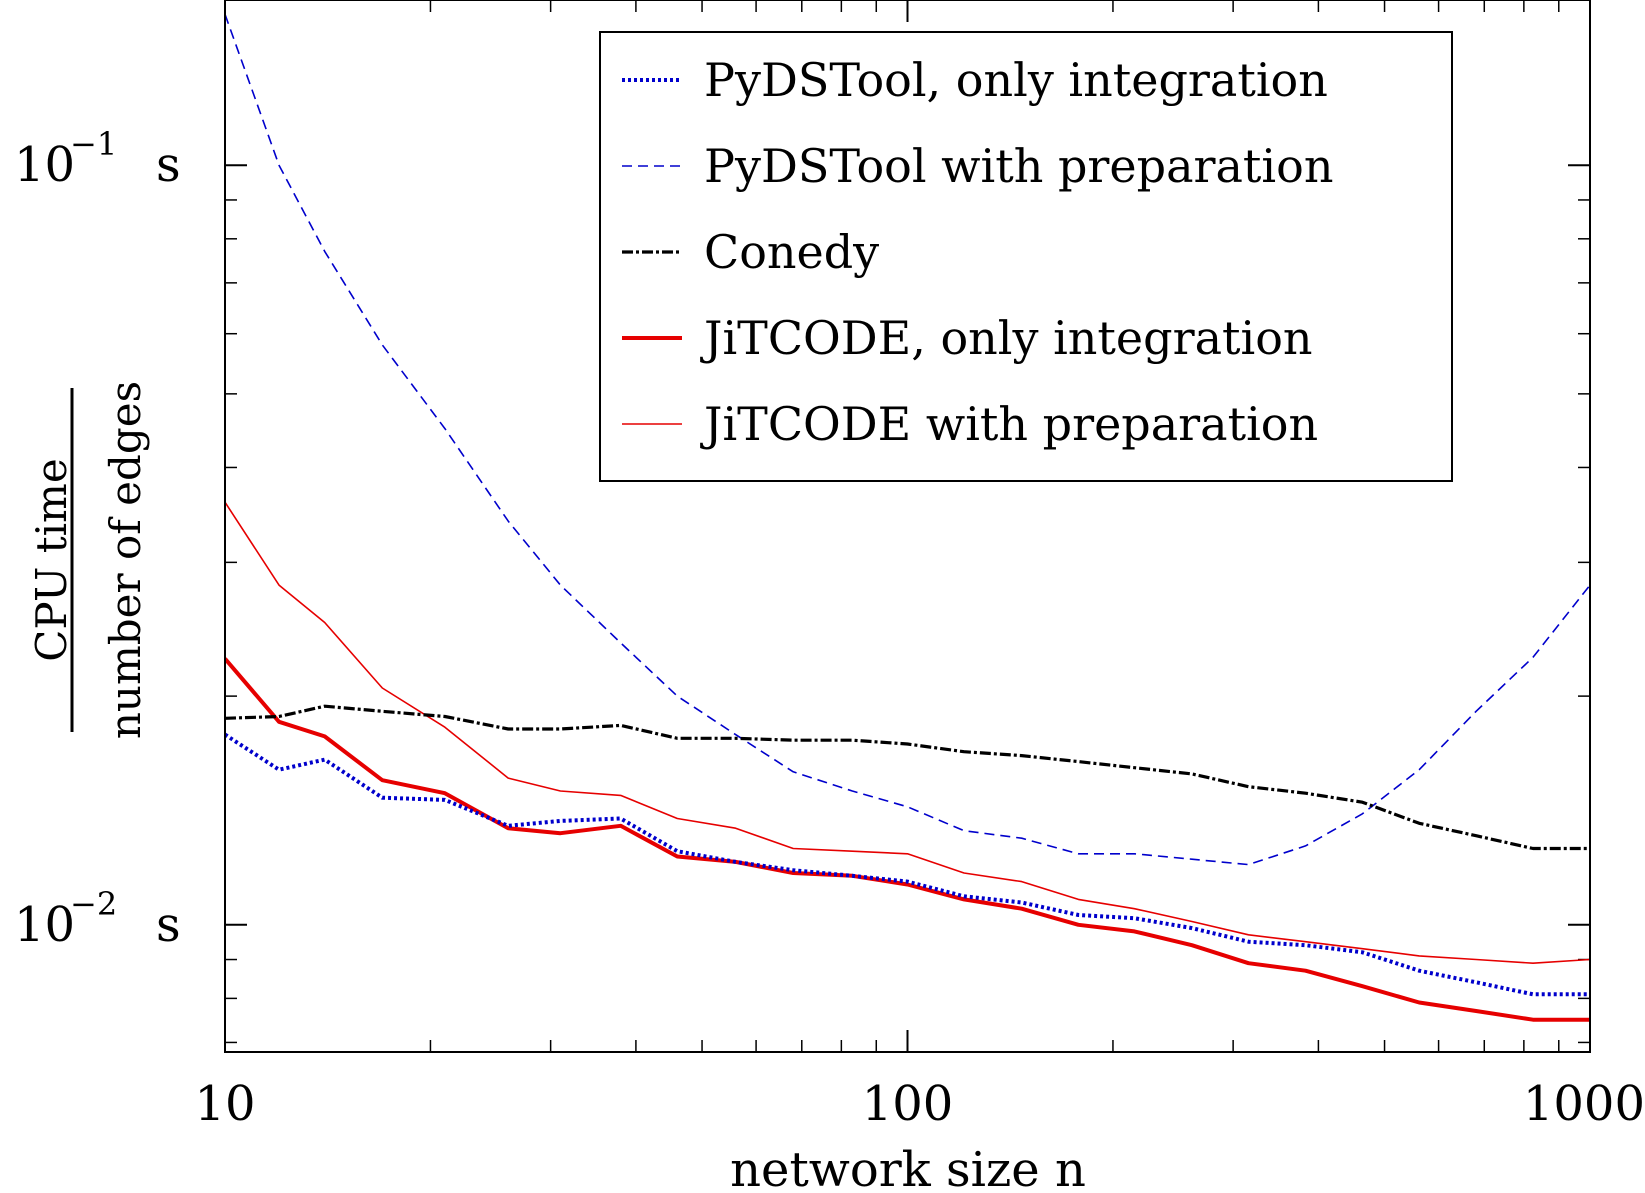 The width and height of the screenshot is (1645, 1193). I want to click on y-axis-title-numerator: CPU time, so click(51, 559).